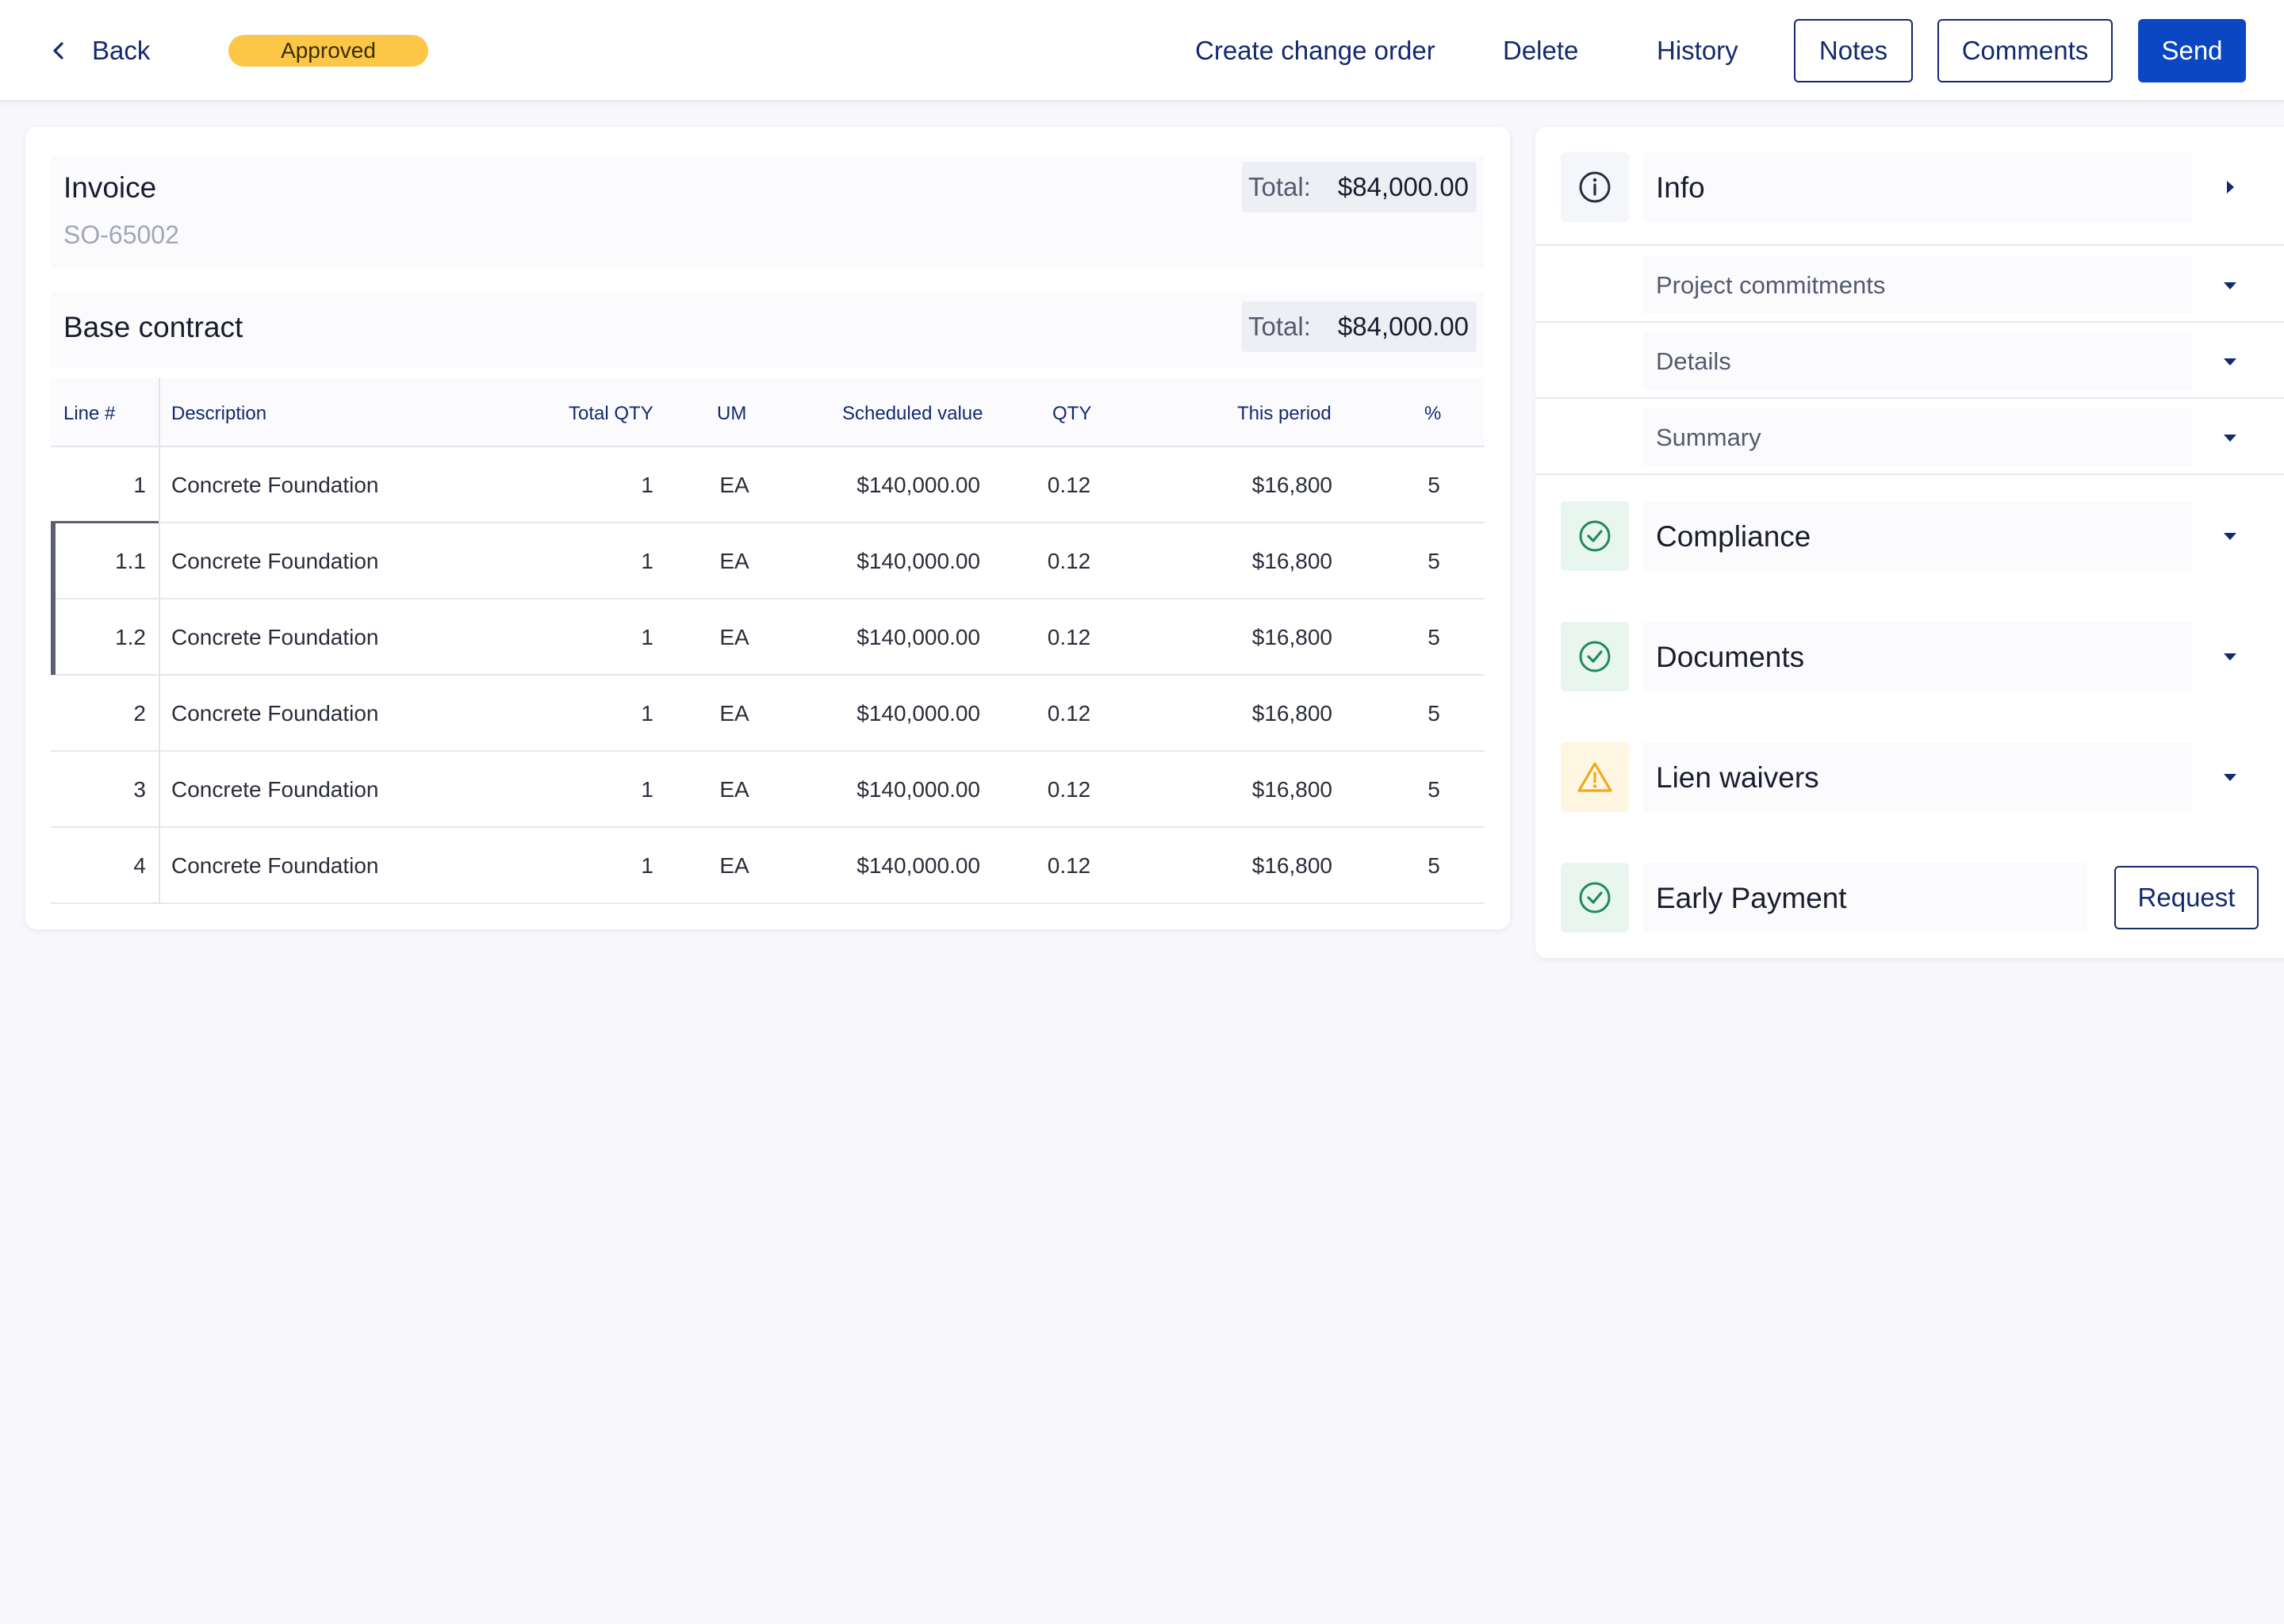 This screenshot has height=1624, width=2284. Describe the element at coordinates (1279, 186) in the screenshot. I see `invoice-total-label: Total:` at that location.